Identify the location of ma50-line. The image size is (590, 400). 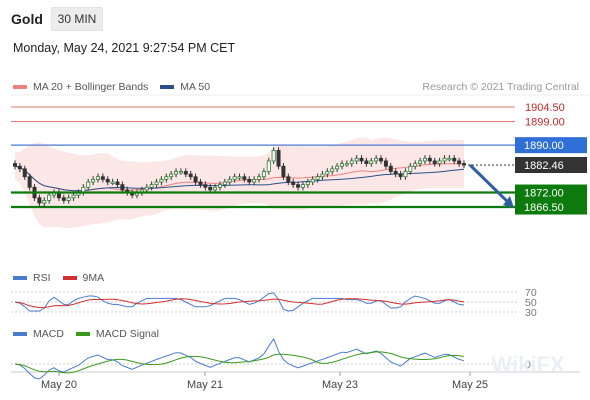
(239, 178).